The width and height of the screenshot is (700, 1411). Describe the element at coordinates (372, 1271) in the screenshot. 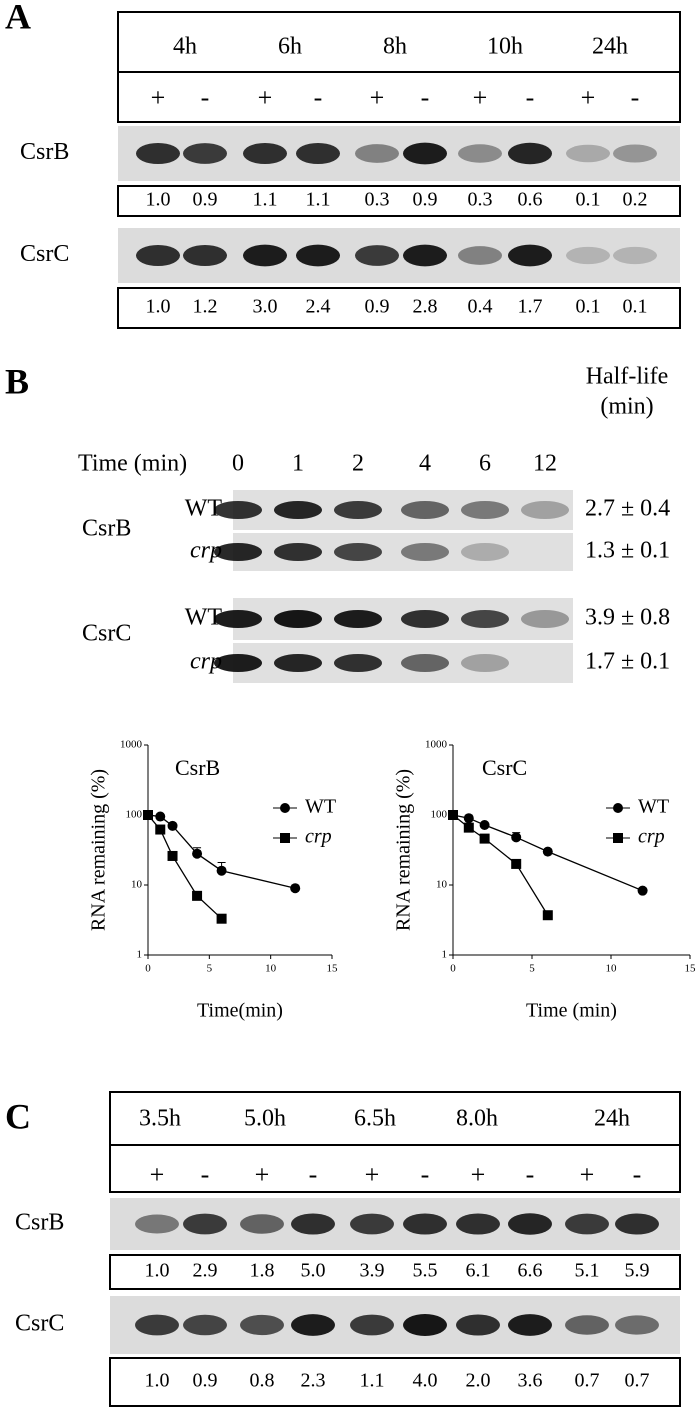

I see `band-value: 3.9` at that location.